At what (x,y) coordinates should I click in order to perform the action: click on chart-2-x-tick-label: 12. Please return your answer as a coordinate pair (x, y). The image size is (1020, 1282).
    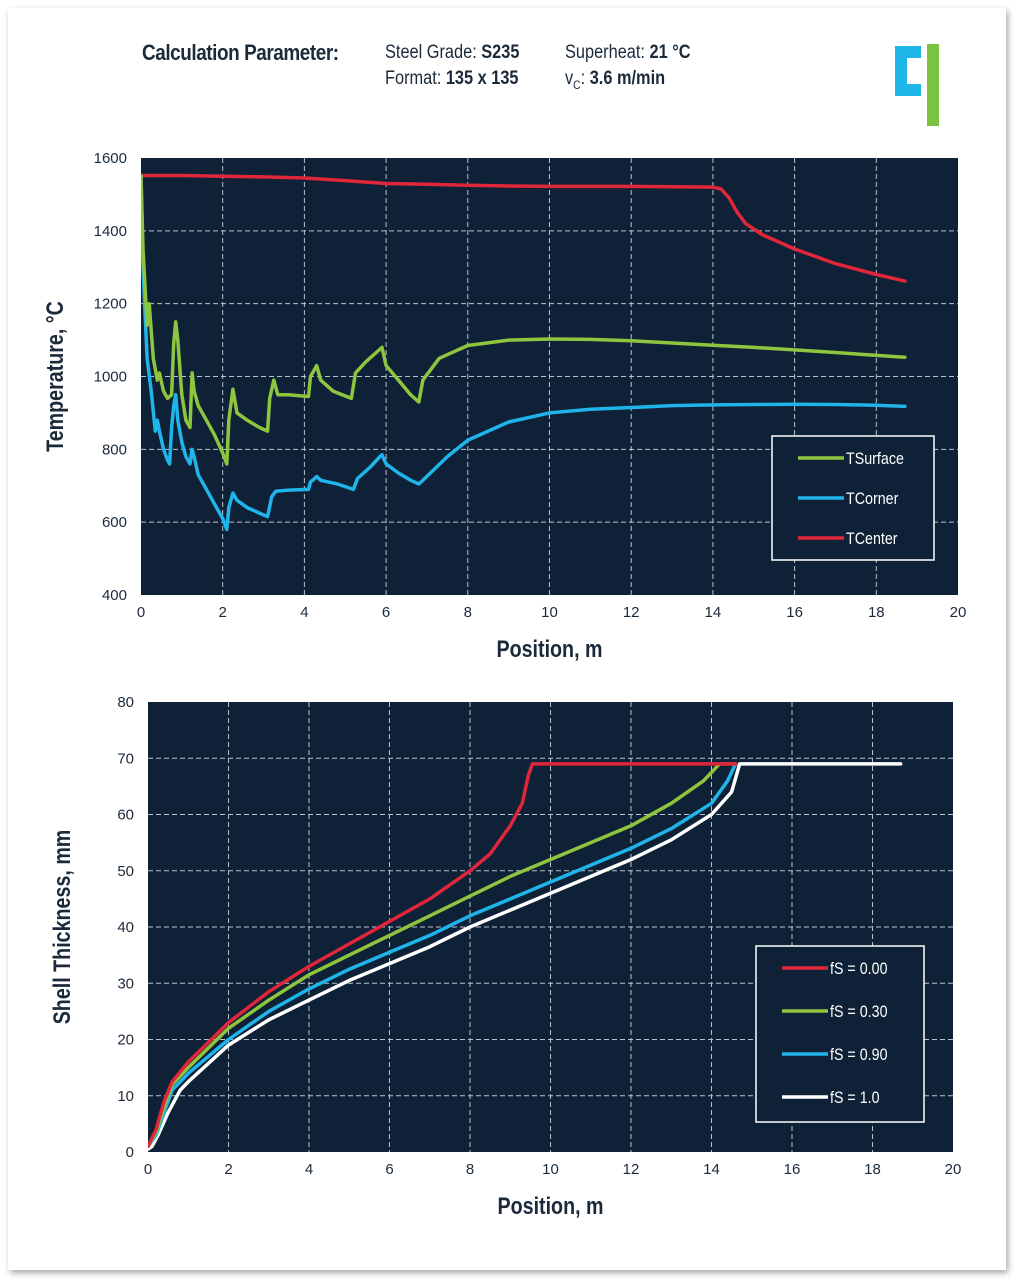
    Looking at the image, I should click on (631, 1169).